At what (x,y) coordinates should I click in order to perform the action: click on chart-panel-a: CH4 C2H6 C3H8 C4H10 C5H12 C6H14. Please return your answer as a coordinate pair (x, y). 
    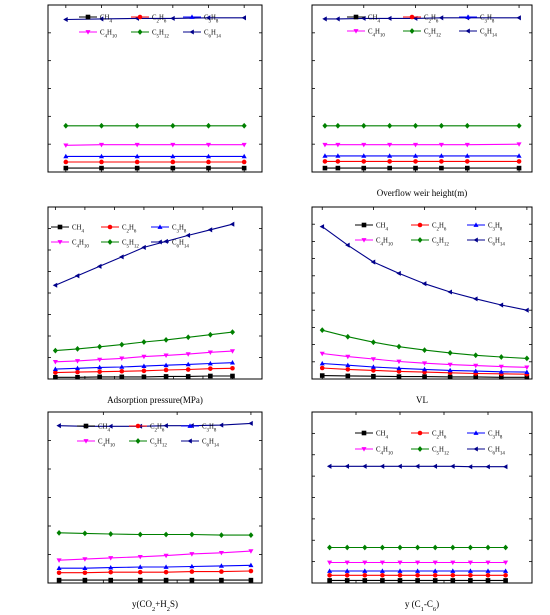
    Looking at the image, I should click on (155, 88).